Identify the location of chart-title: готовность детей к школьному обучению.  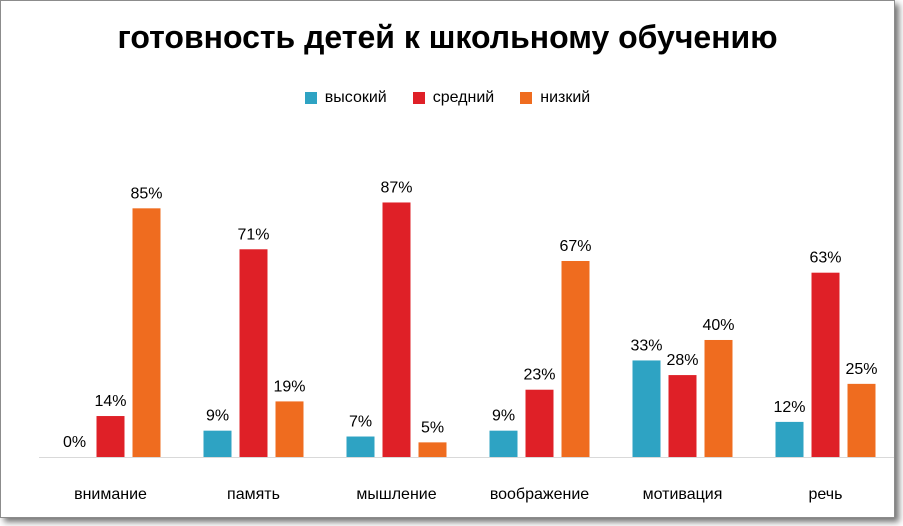
(447, 37).